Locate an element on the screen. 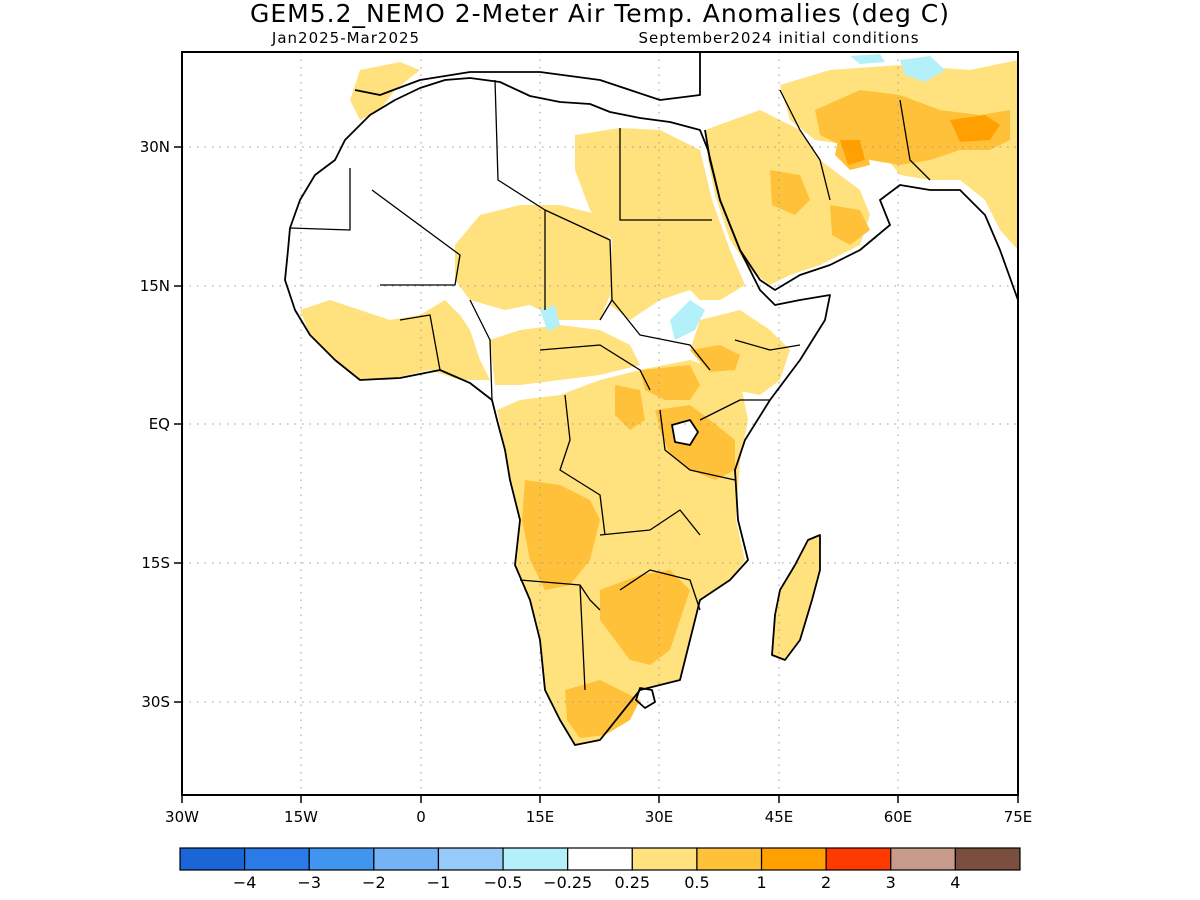 This screenshot has height=900, width=1200. colorbar-label: 1 is located at coordinates (761, 882).